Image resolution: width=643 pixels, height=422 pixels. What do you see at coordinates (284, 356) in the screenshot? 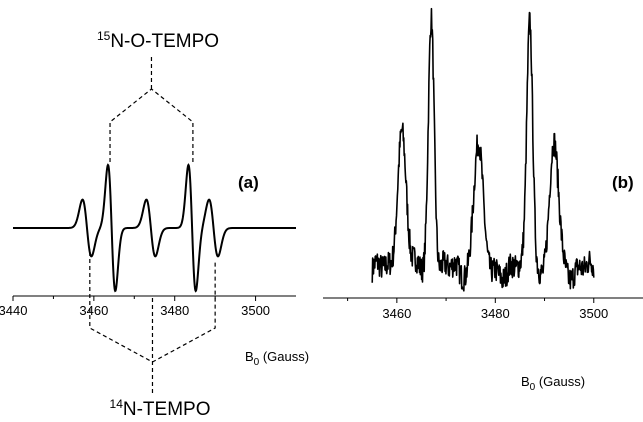
I see `x-axis-label-a-rest: (Gauss)` at bounding box center [284, 356].